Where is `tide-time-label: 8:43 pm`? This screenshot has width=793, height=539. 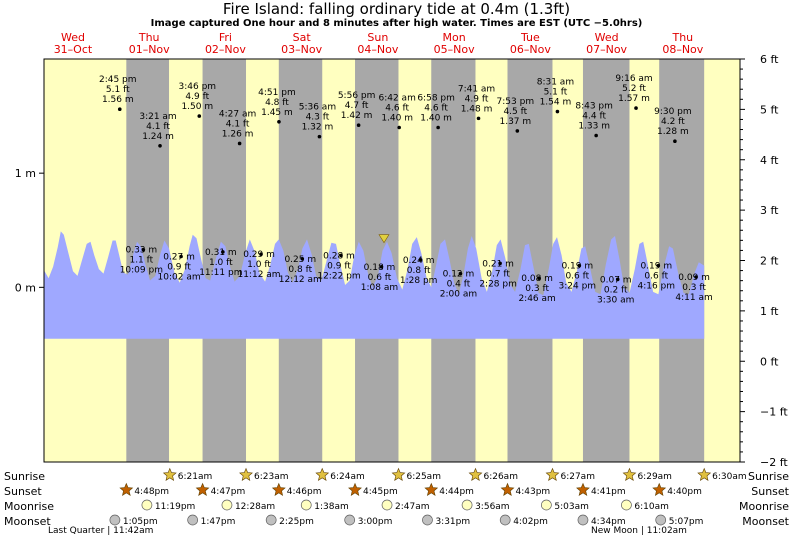
tide-time-label: 8:43 pm is located at coordinates (594, 106).